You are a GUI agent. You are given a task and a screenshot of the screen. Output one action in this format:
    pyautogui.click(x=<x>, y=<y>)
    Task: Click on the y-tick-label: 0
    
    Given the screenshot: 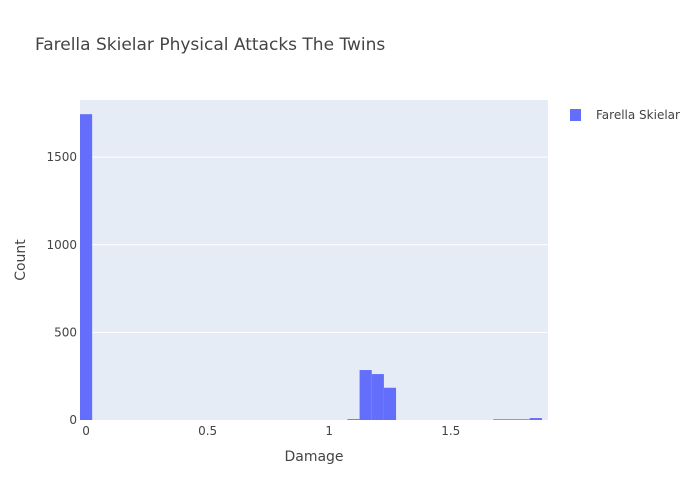 What is the action you would take?
    pyautogui.click(x=73, y=420)
    